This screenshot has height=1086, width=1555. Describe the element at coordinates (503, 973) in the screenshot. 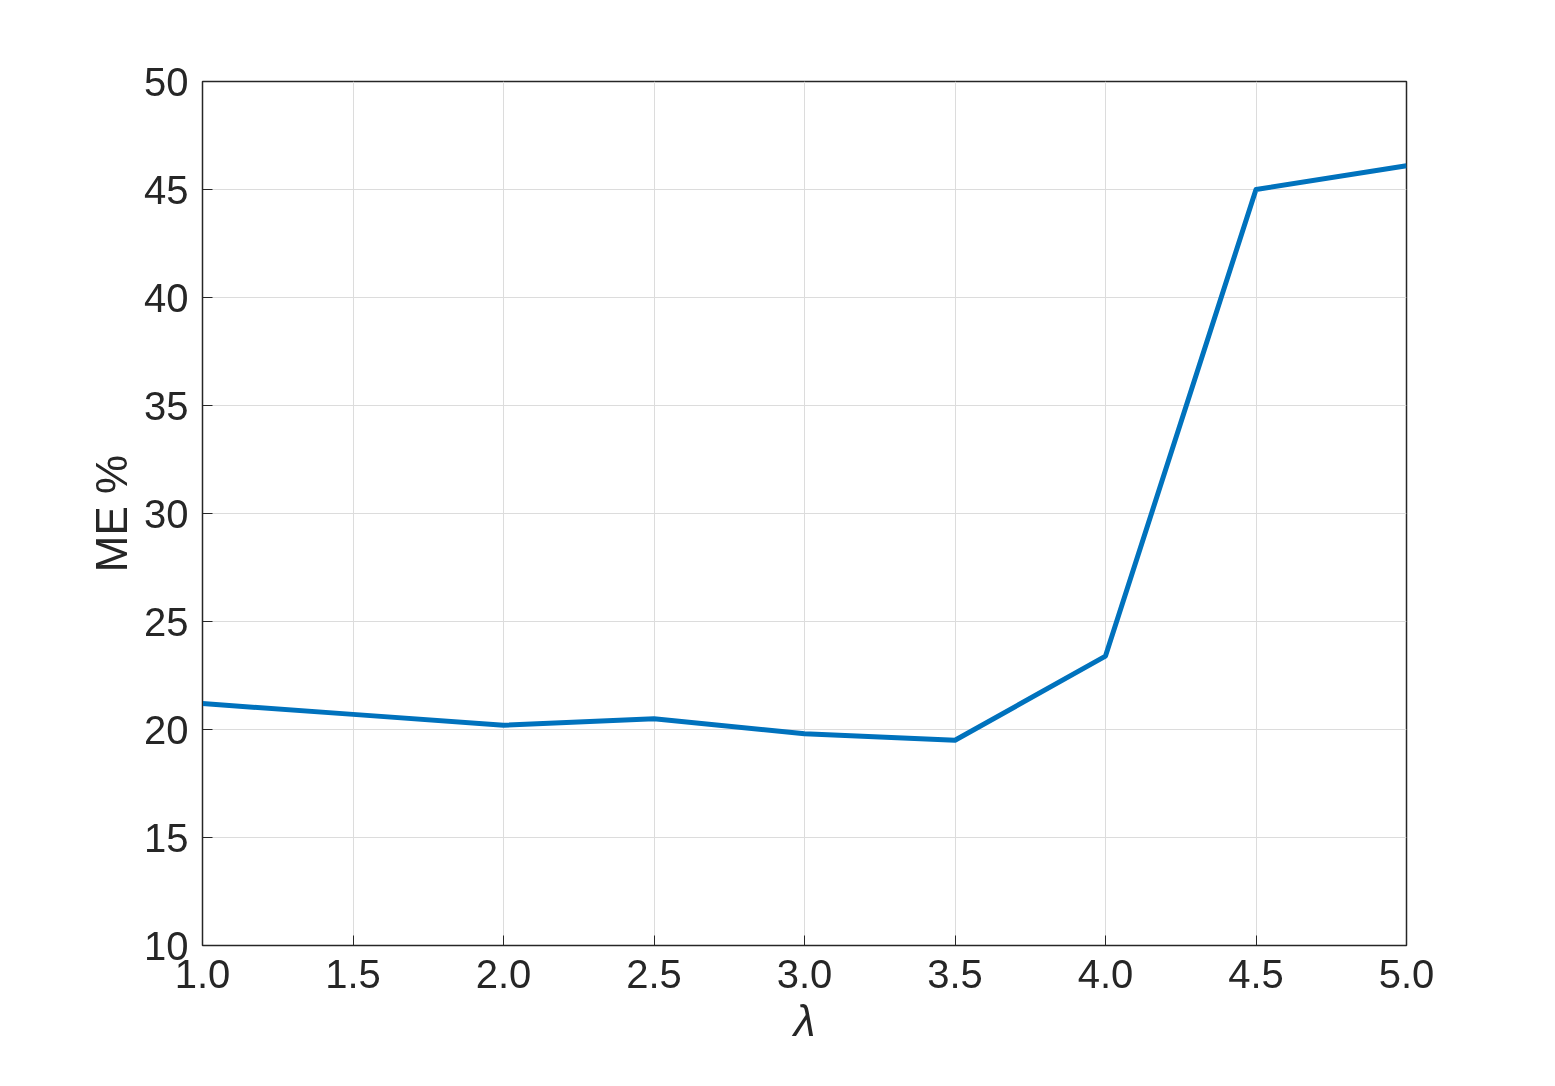

I see `x-tick-label: 2.0` at that location.